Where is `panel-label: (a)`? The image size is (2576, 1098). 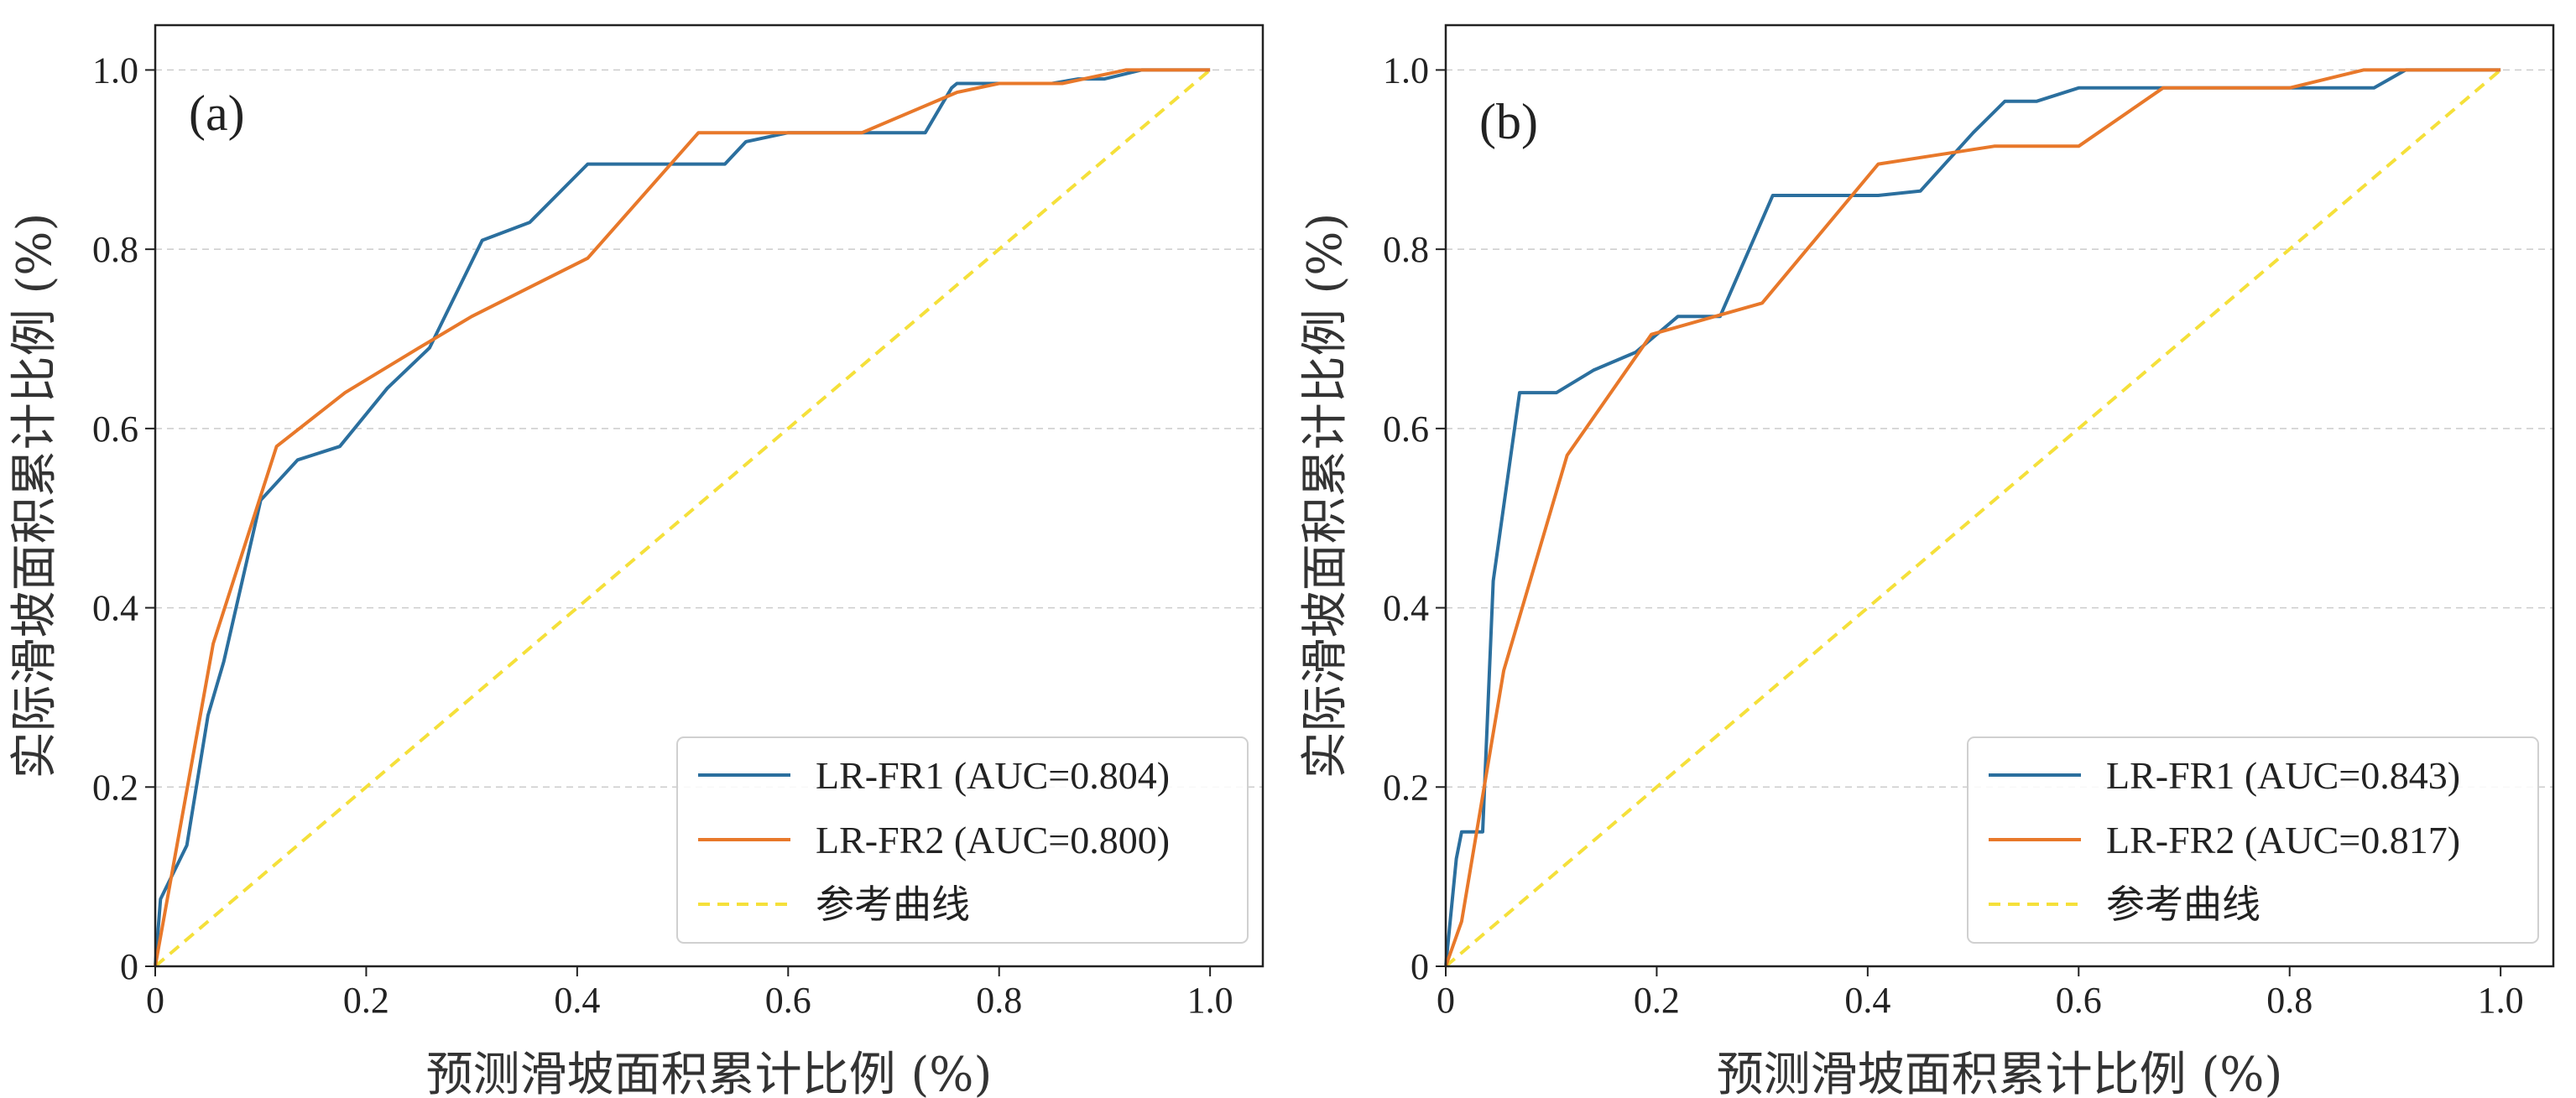 panel-label: (a) is located at coordinates (217, 114).